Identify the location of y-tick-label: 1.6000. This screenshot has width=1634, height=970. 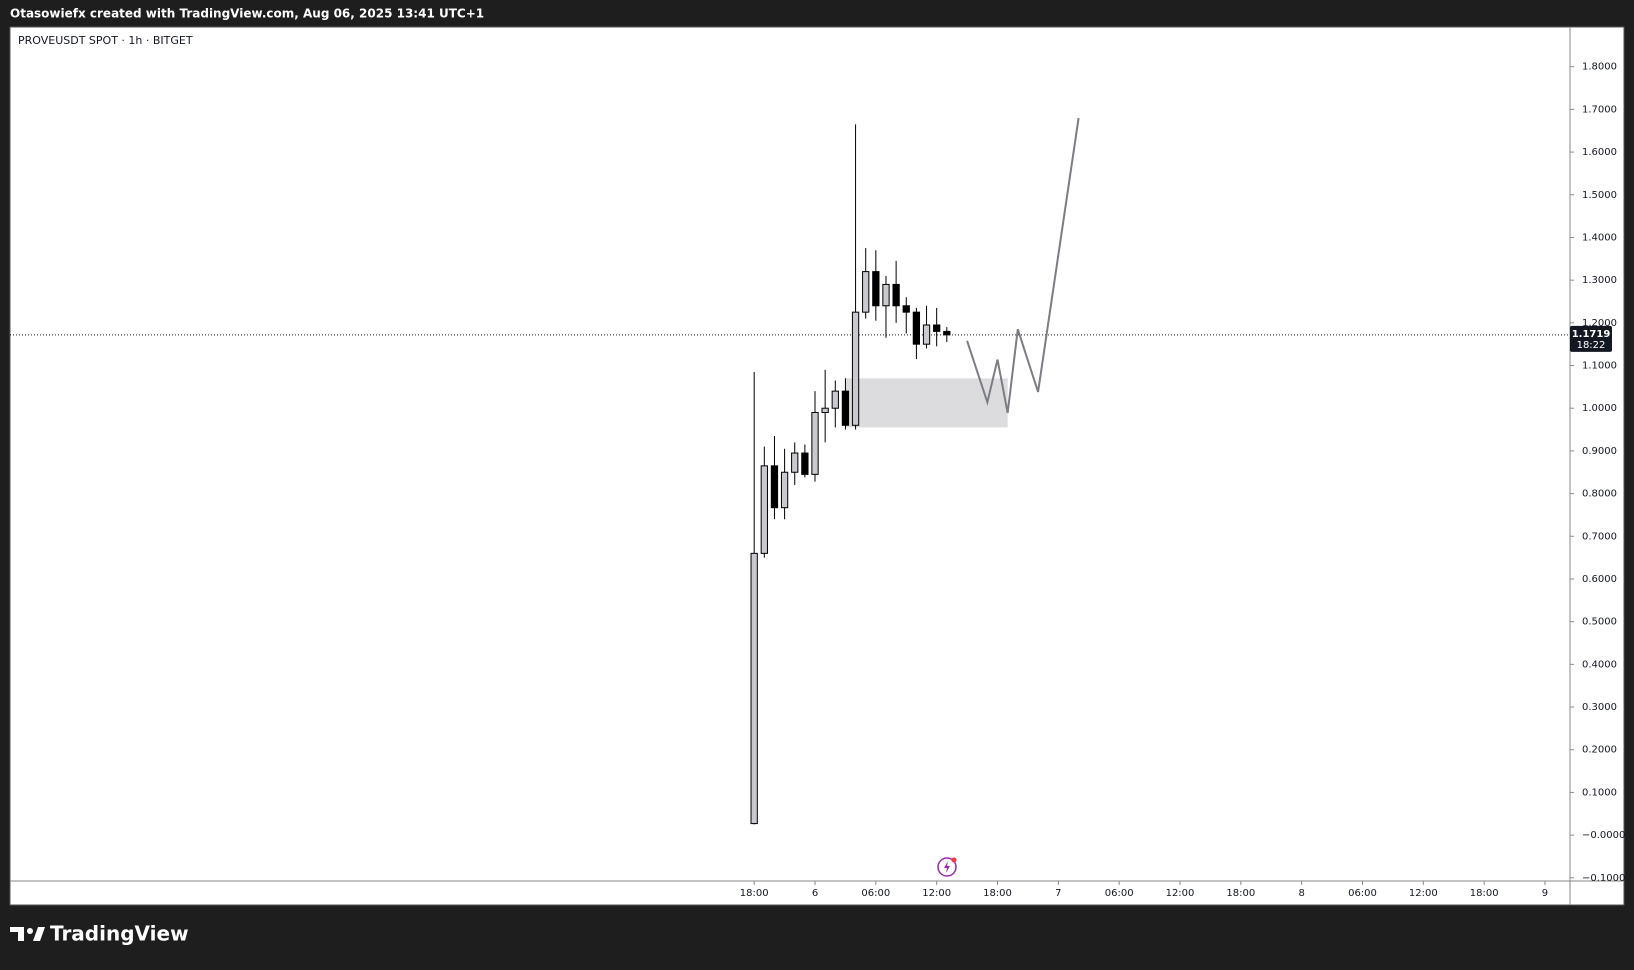
(1599, 152).